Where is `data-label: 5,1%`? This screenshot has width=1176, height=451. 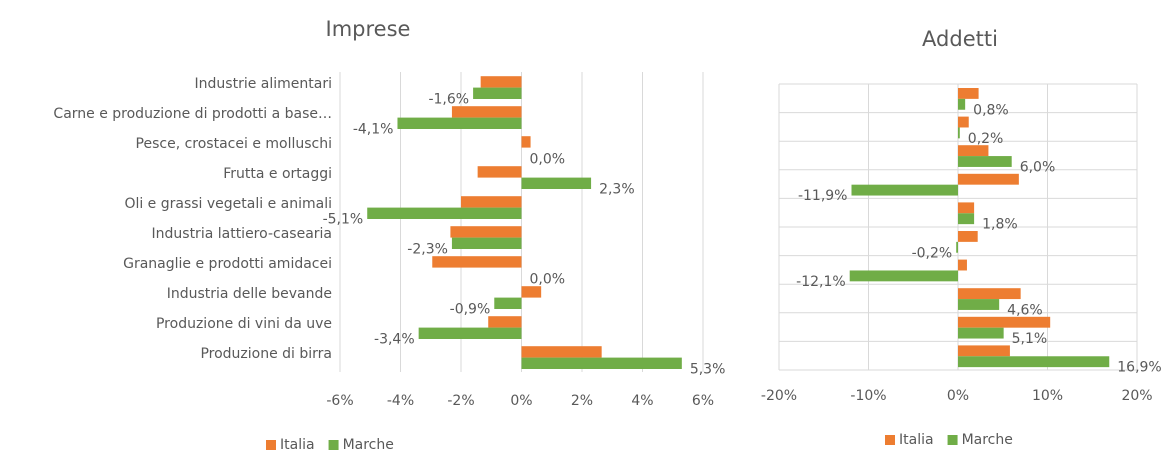 data-label: 5,1% is located at coordinates (1030, 339).